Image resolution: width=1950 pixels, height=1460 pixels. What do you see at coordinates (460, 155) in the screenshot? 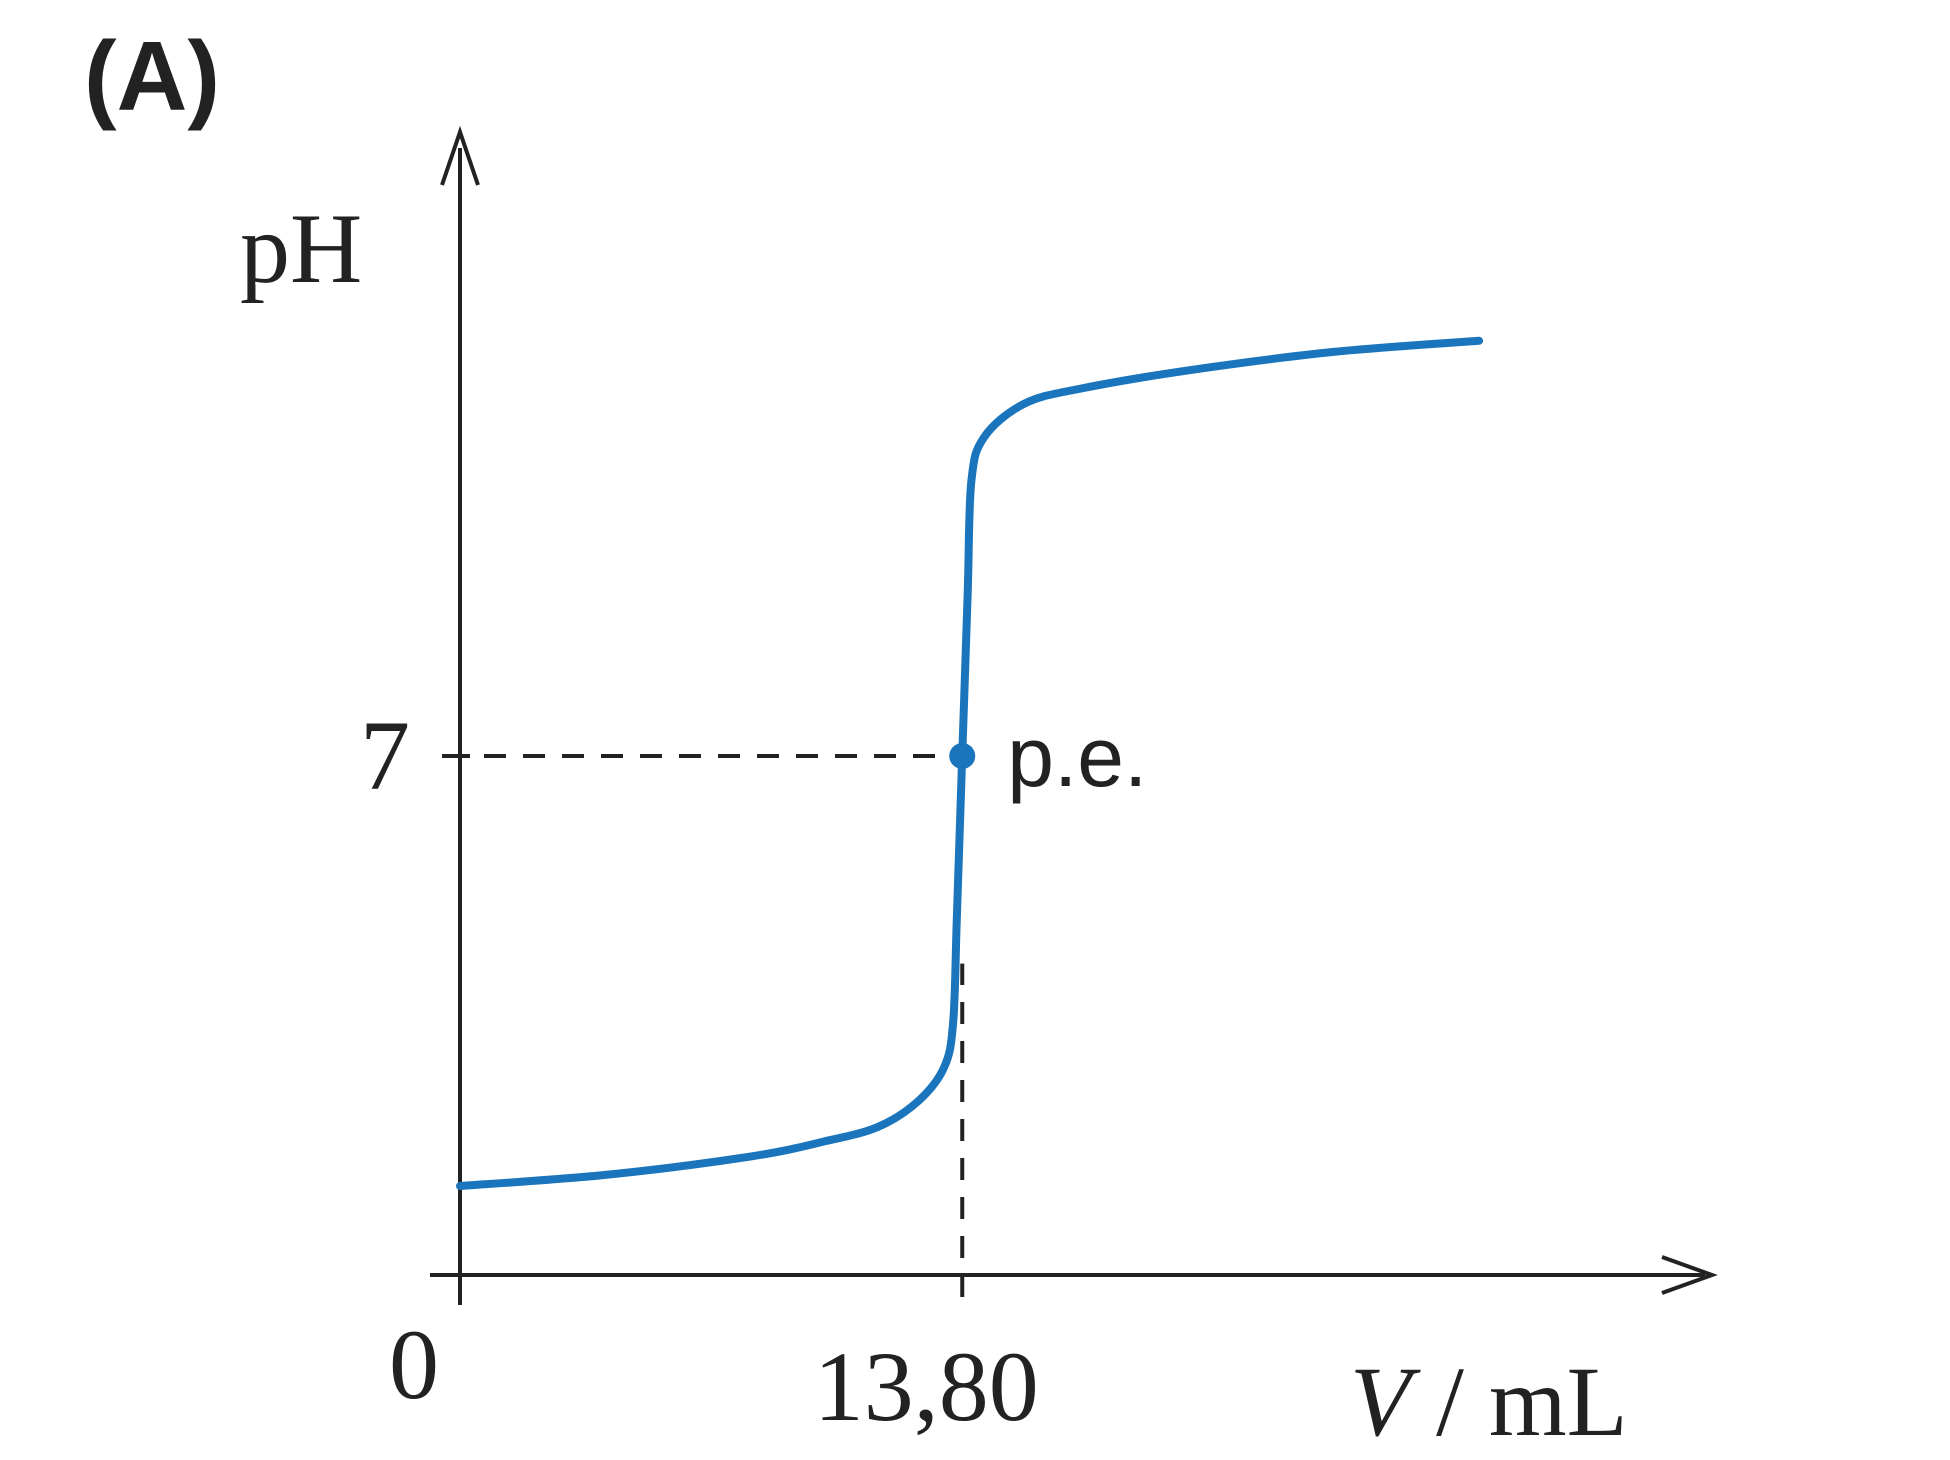
I see `y-axis-arrow` at bounding box center [460, 155].